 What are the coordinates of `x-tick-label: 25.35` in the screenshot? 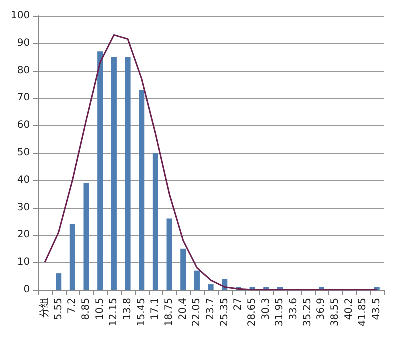 It's located at (224, 312).